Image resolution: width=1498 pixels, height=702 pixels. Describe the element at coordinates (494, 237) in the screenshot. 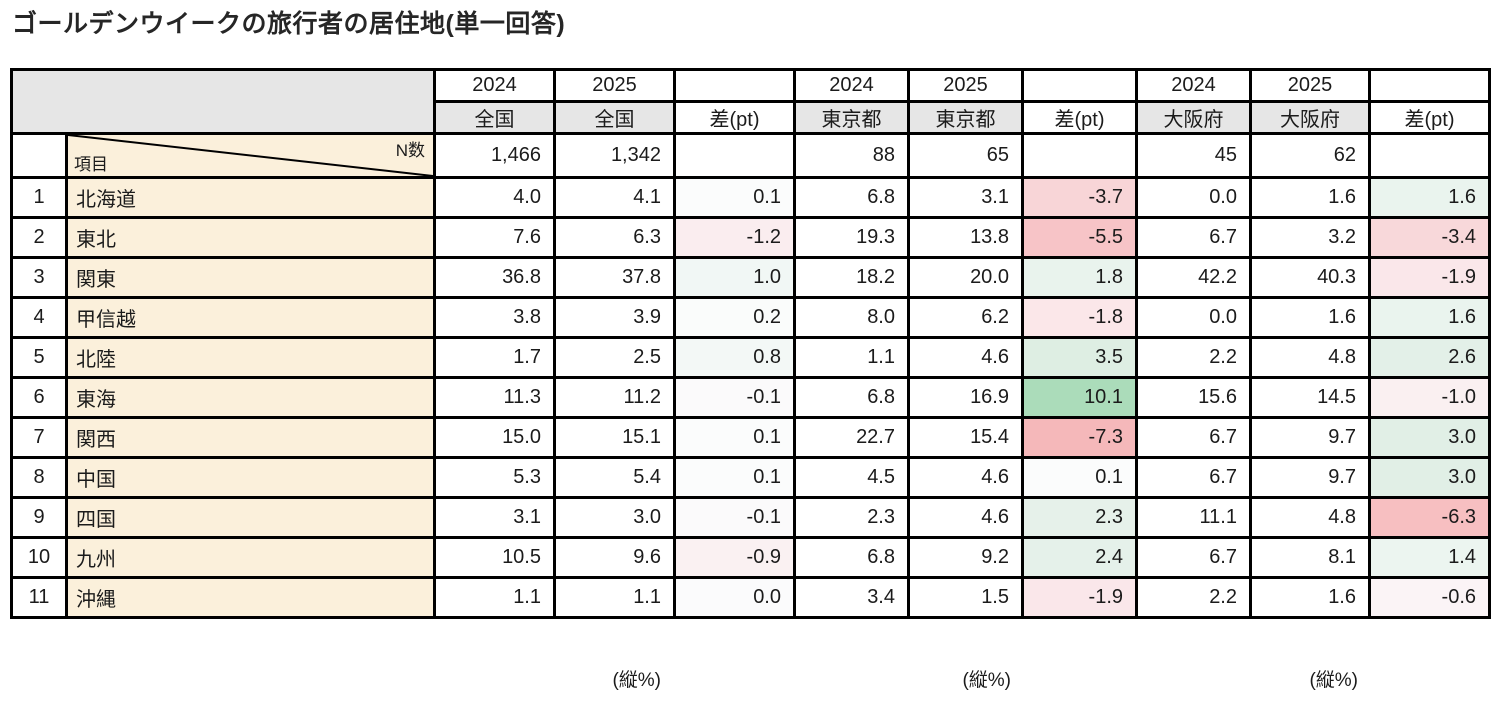

I see `value-cell: 7.6` at that location.